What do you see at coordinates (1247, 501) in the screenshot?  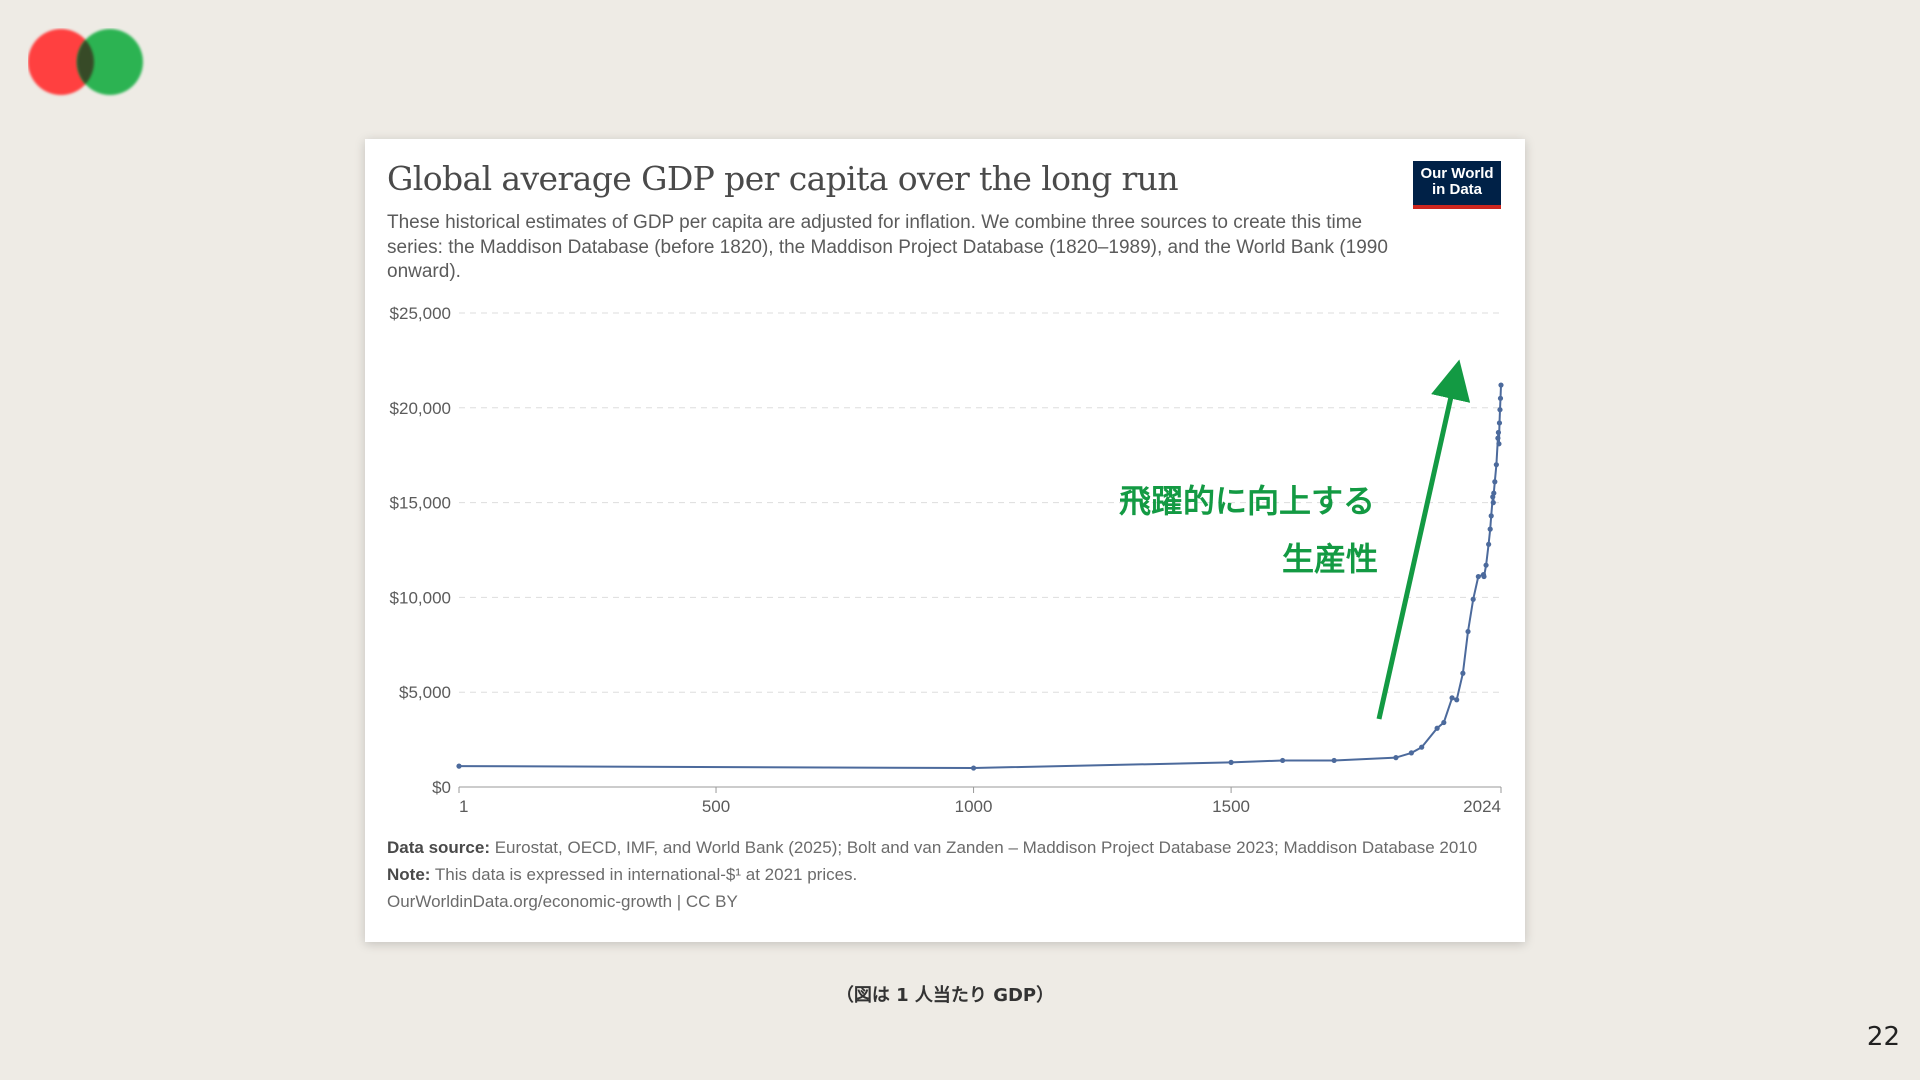 I see `annotation-line1: 飛躍的に向上する` at bounding box center [1247, 501].